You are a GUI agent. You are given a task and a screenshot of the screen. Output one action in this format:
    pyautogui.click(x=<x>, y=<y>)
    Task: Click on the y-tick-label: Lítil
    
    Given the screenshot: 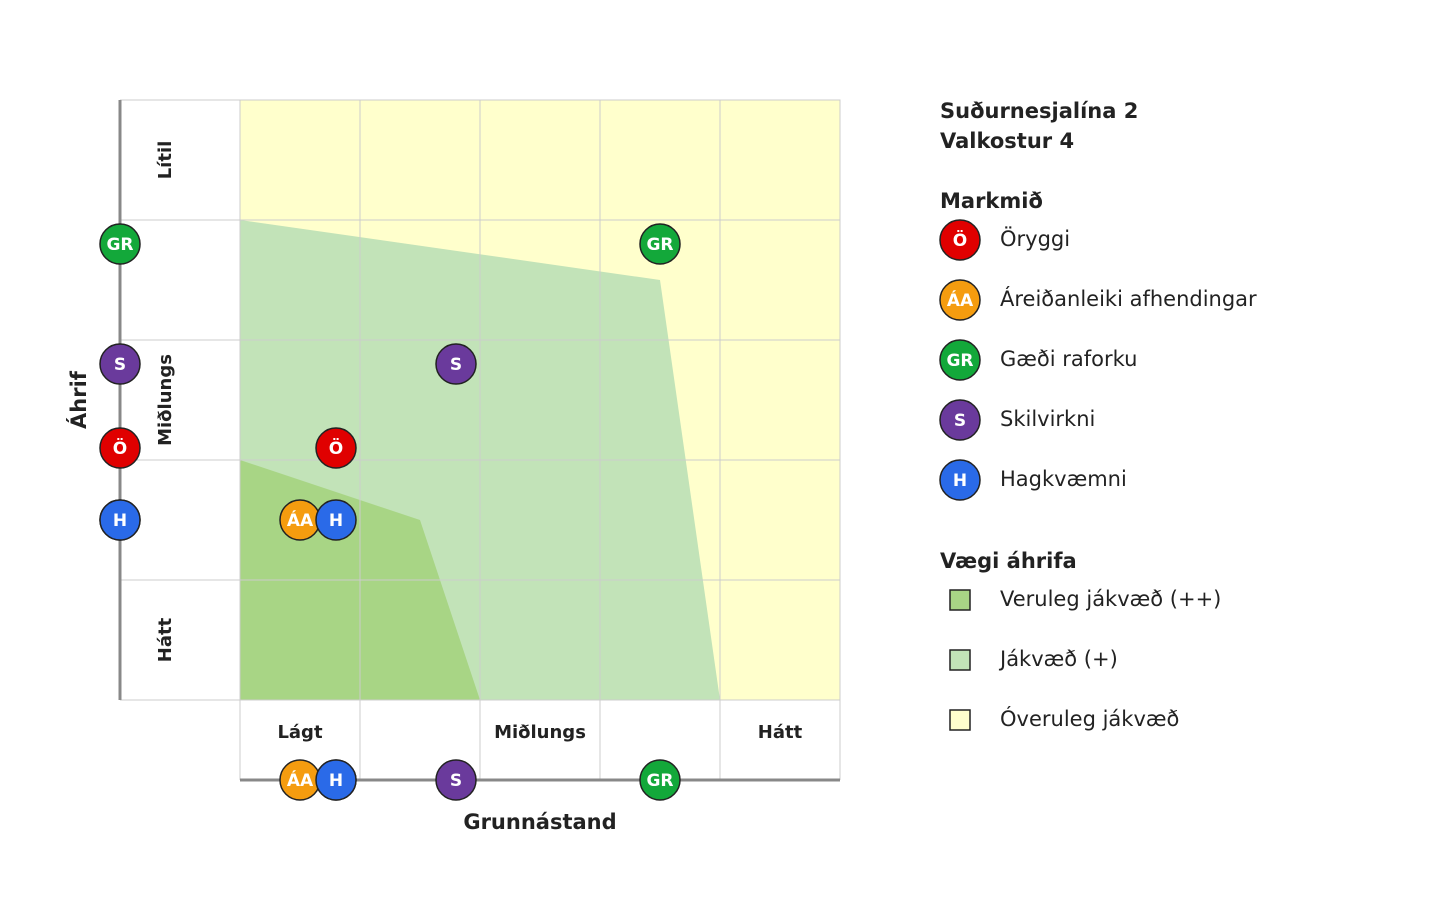 What is the action you would take?
    pyautogui.click(x=165, y=160)
    